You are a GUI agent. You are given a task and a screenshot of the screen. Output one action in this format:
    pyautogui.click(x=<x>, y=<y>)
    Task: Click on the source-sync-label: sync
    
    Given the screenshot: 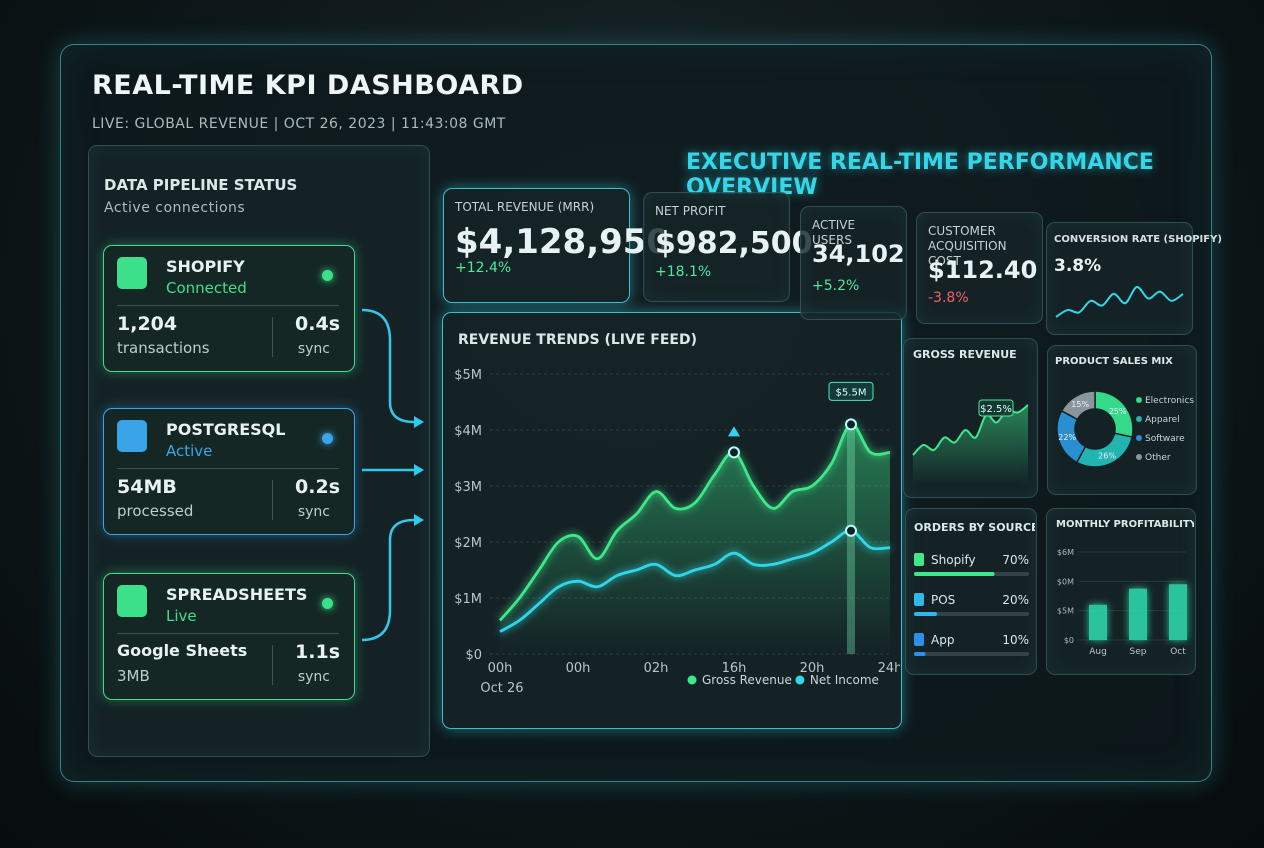 What is the action you would take?
    pyautogui.click(x=313, y=512)
    